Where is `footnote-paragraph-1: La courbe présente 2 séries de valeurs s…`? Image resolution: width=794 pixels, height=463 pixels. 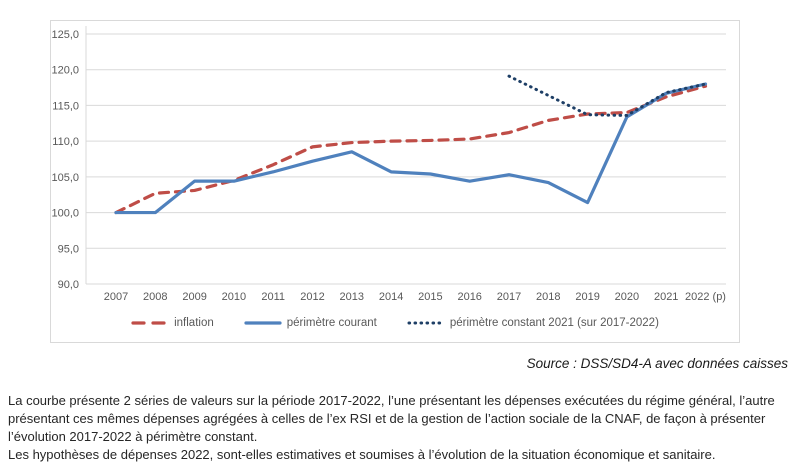
footnote-paragraph-1: La courbe présente 2 séries de valeurs s… is located at coordinates (391, 418).